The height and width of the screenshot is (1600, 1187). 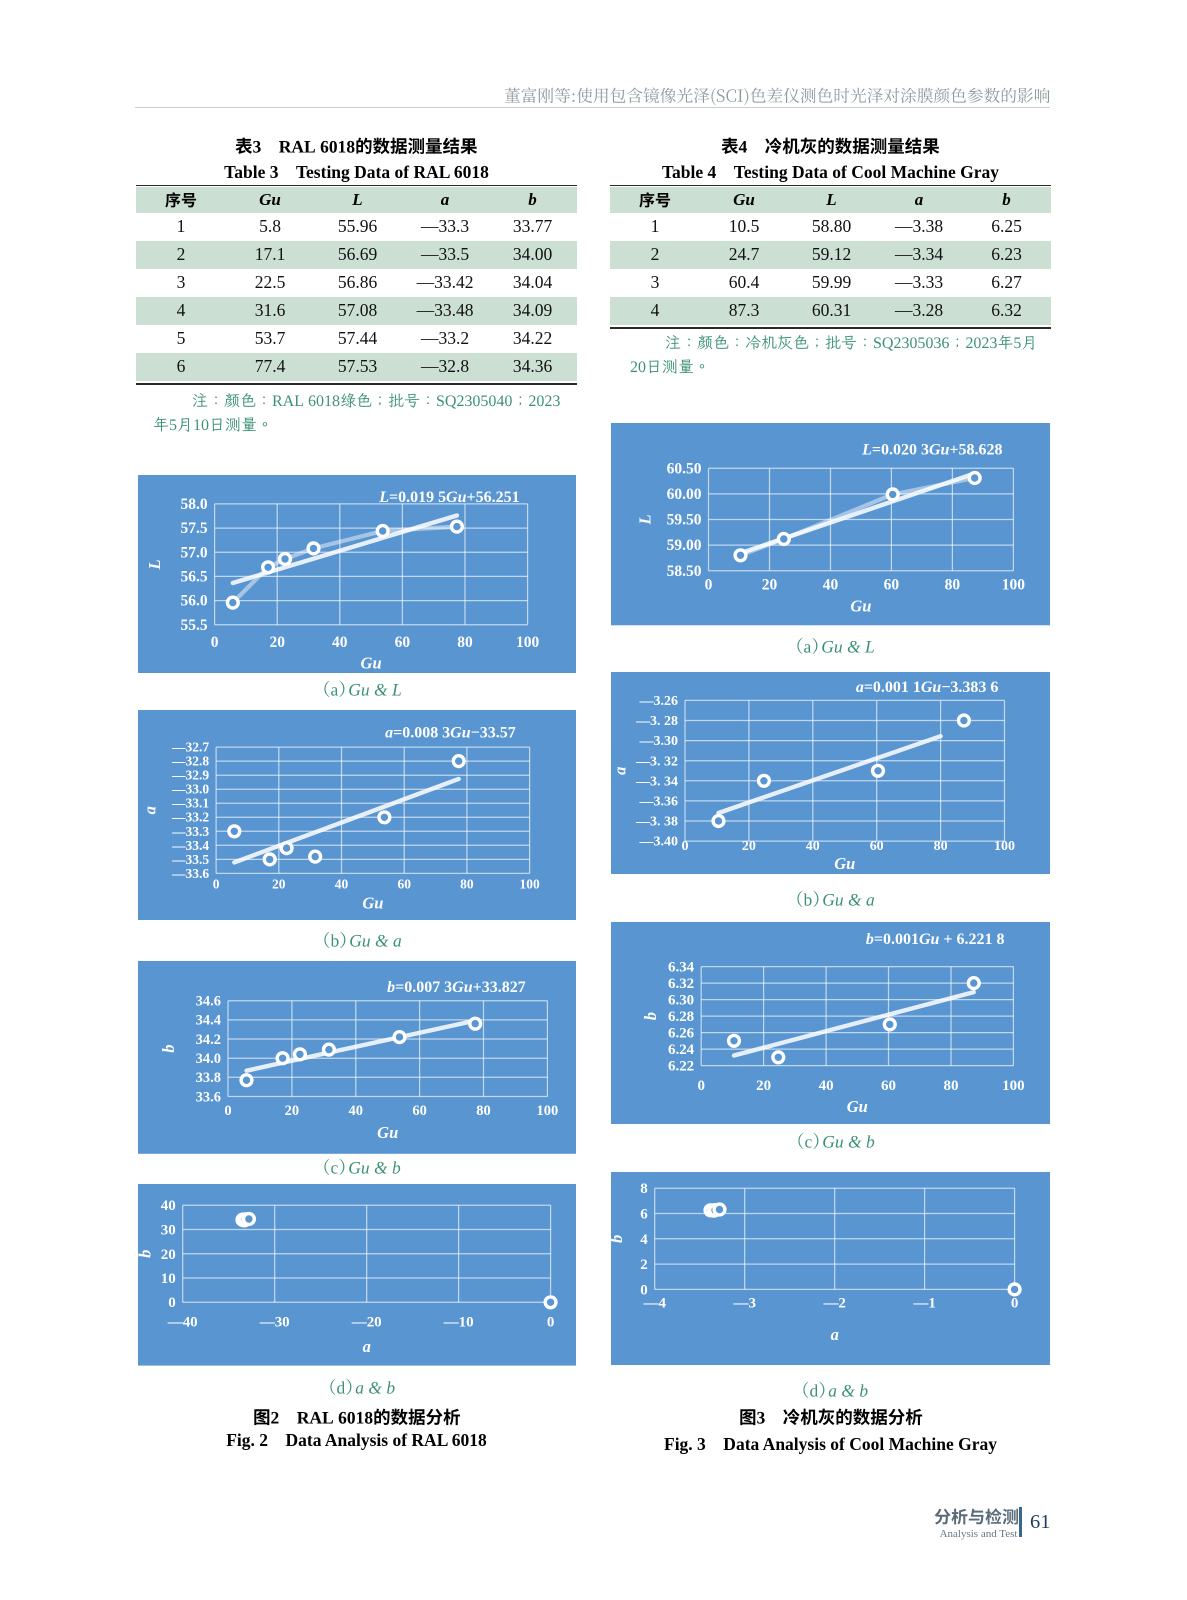 What do you see at coordinates (208, 1040) in the screenshot?
I see `svg-text: 34.2` at bounding box center [208, 1040].